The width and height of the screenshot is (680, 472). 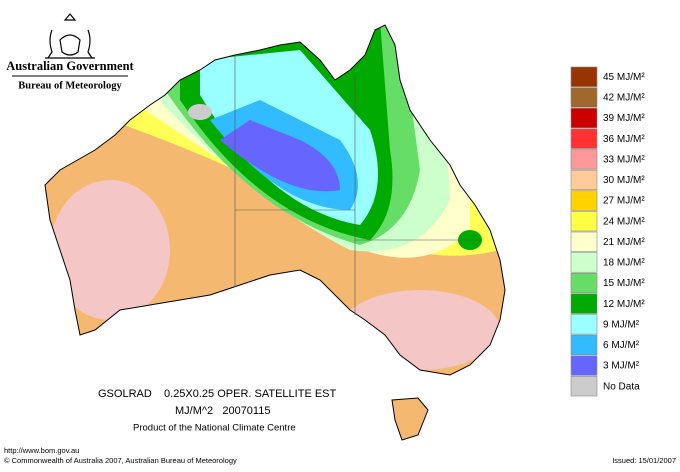 What do you see at coordinates (217, 394) in the screenshot?
I see `caption: GSOLRAD 0.25X0.25 OPER. SATELLITE EST` at bounding box center [217, 394].